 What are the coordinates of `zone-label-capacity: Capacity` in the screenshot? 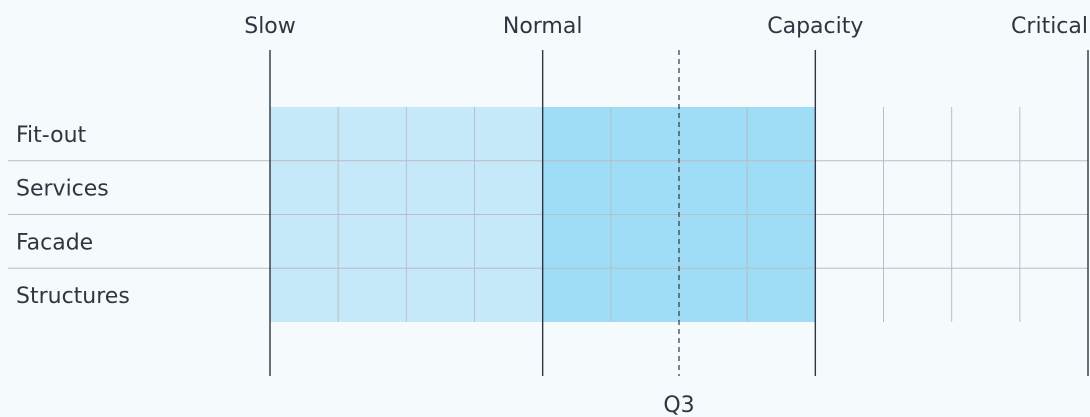 It's located at (815, 26).